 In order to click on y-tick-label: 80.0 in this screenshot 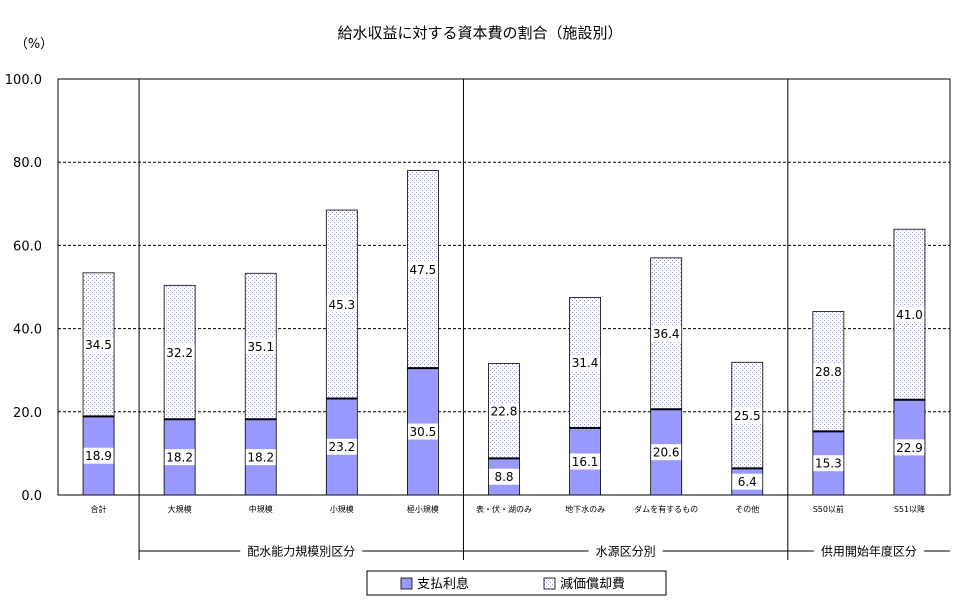, I will do `click(27, 163)`.